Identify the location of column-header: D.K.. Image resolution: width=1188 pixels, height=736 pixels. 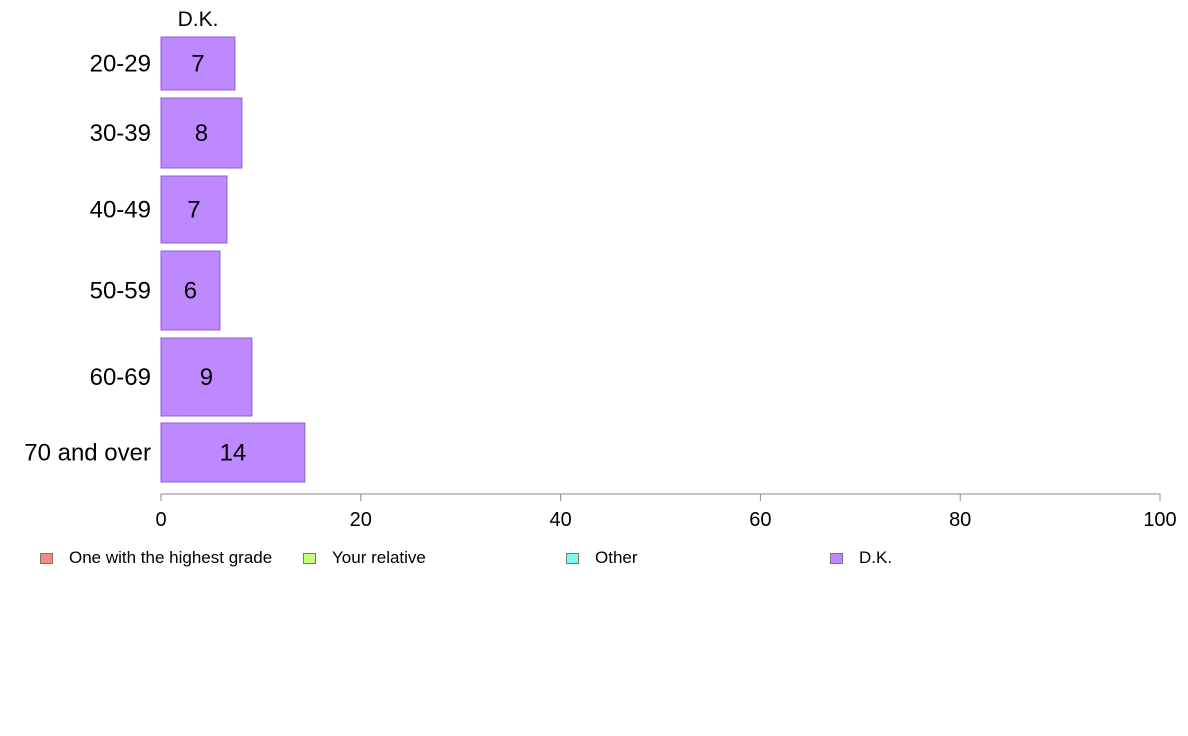
(198, 19).